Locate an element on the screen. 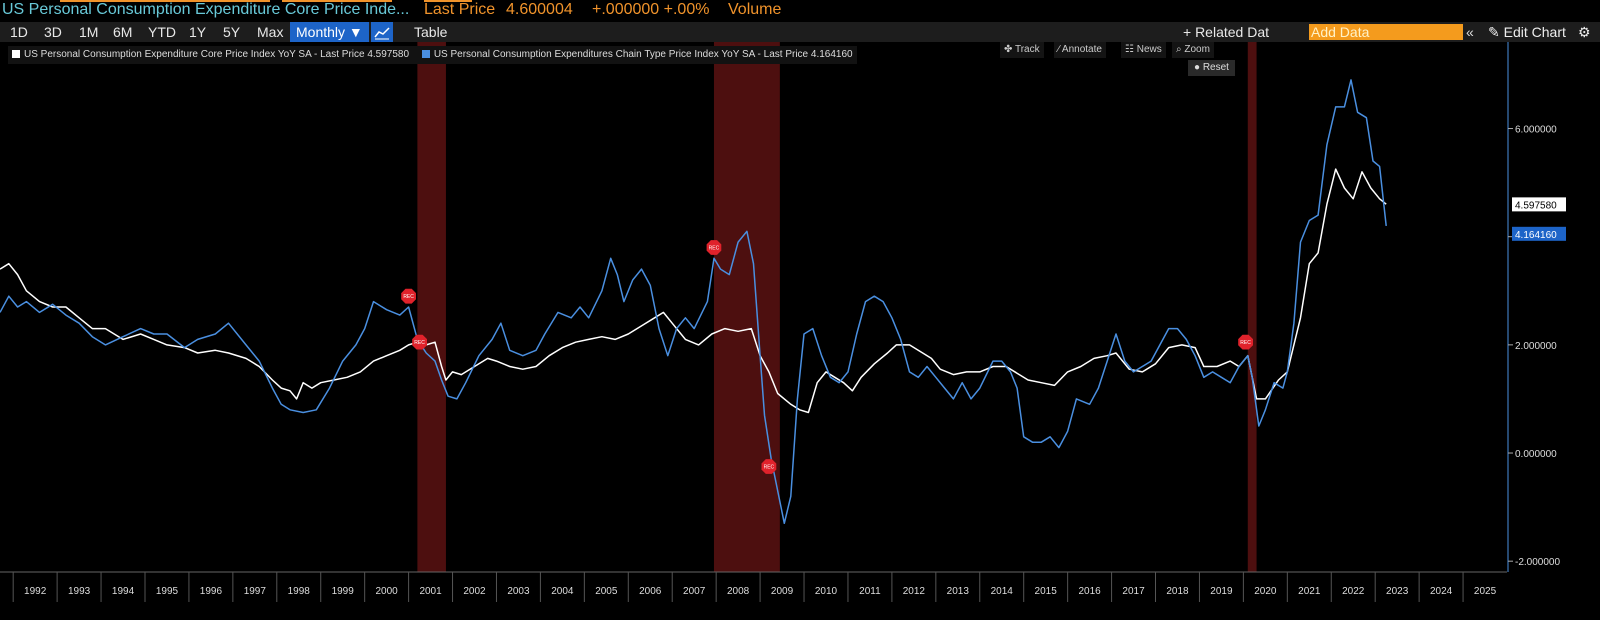 Image resolution: width=1600 pixels, height=620 pixels. add-data-input: Add Data is located at coordinates (1386, 32).